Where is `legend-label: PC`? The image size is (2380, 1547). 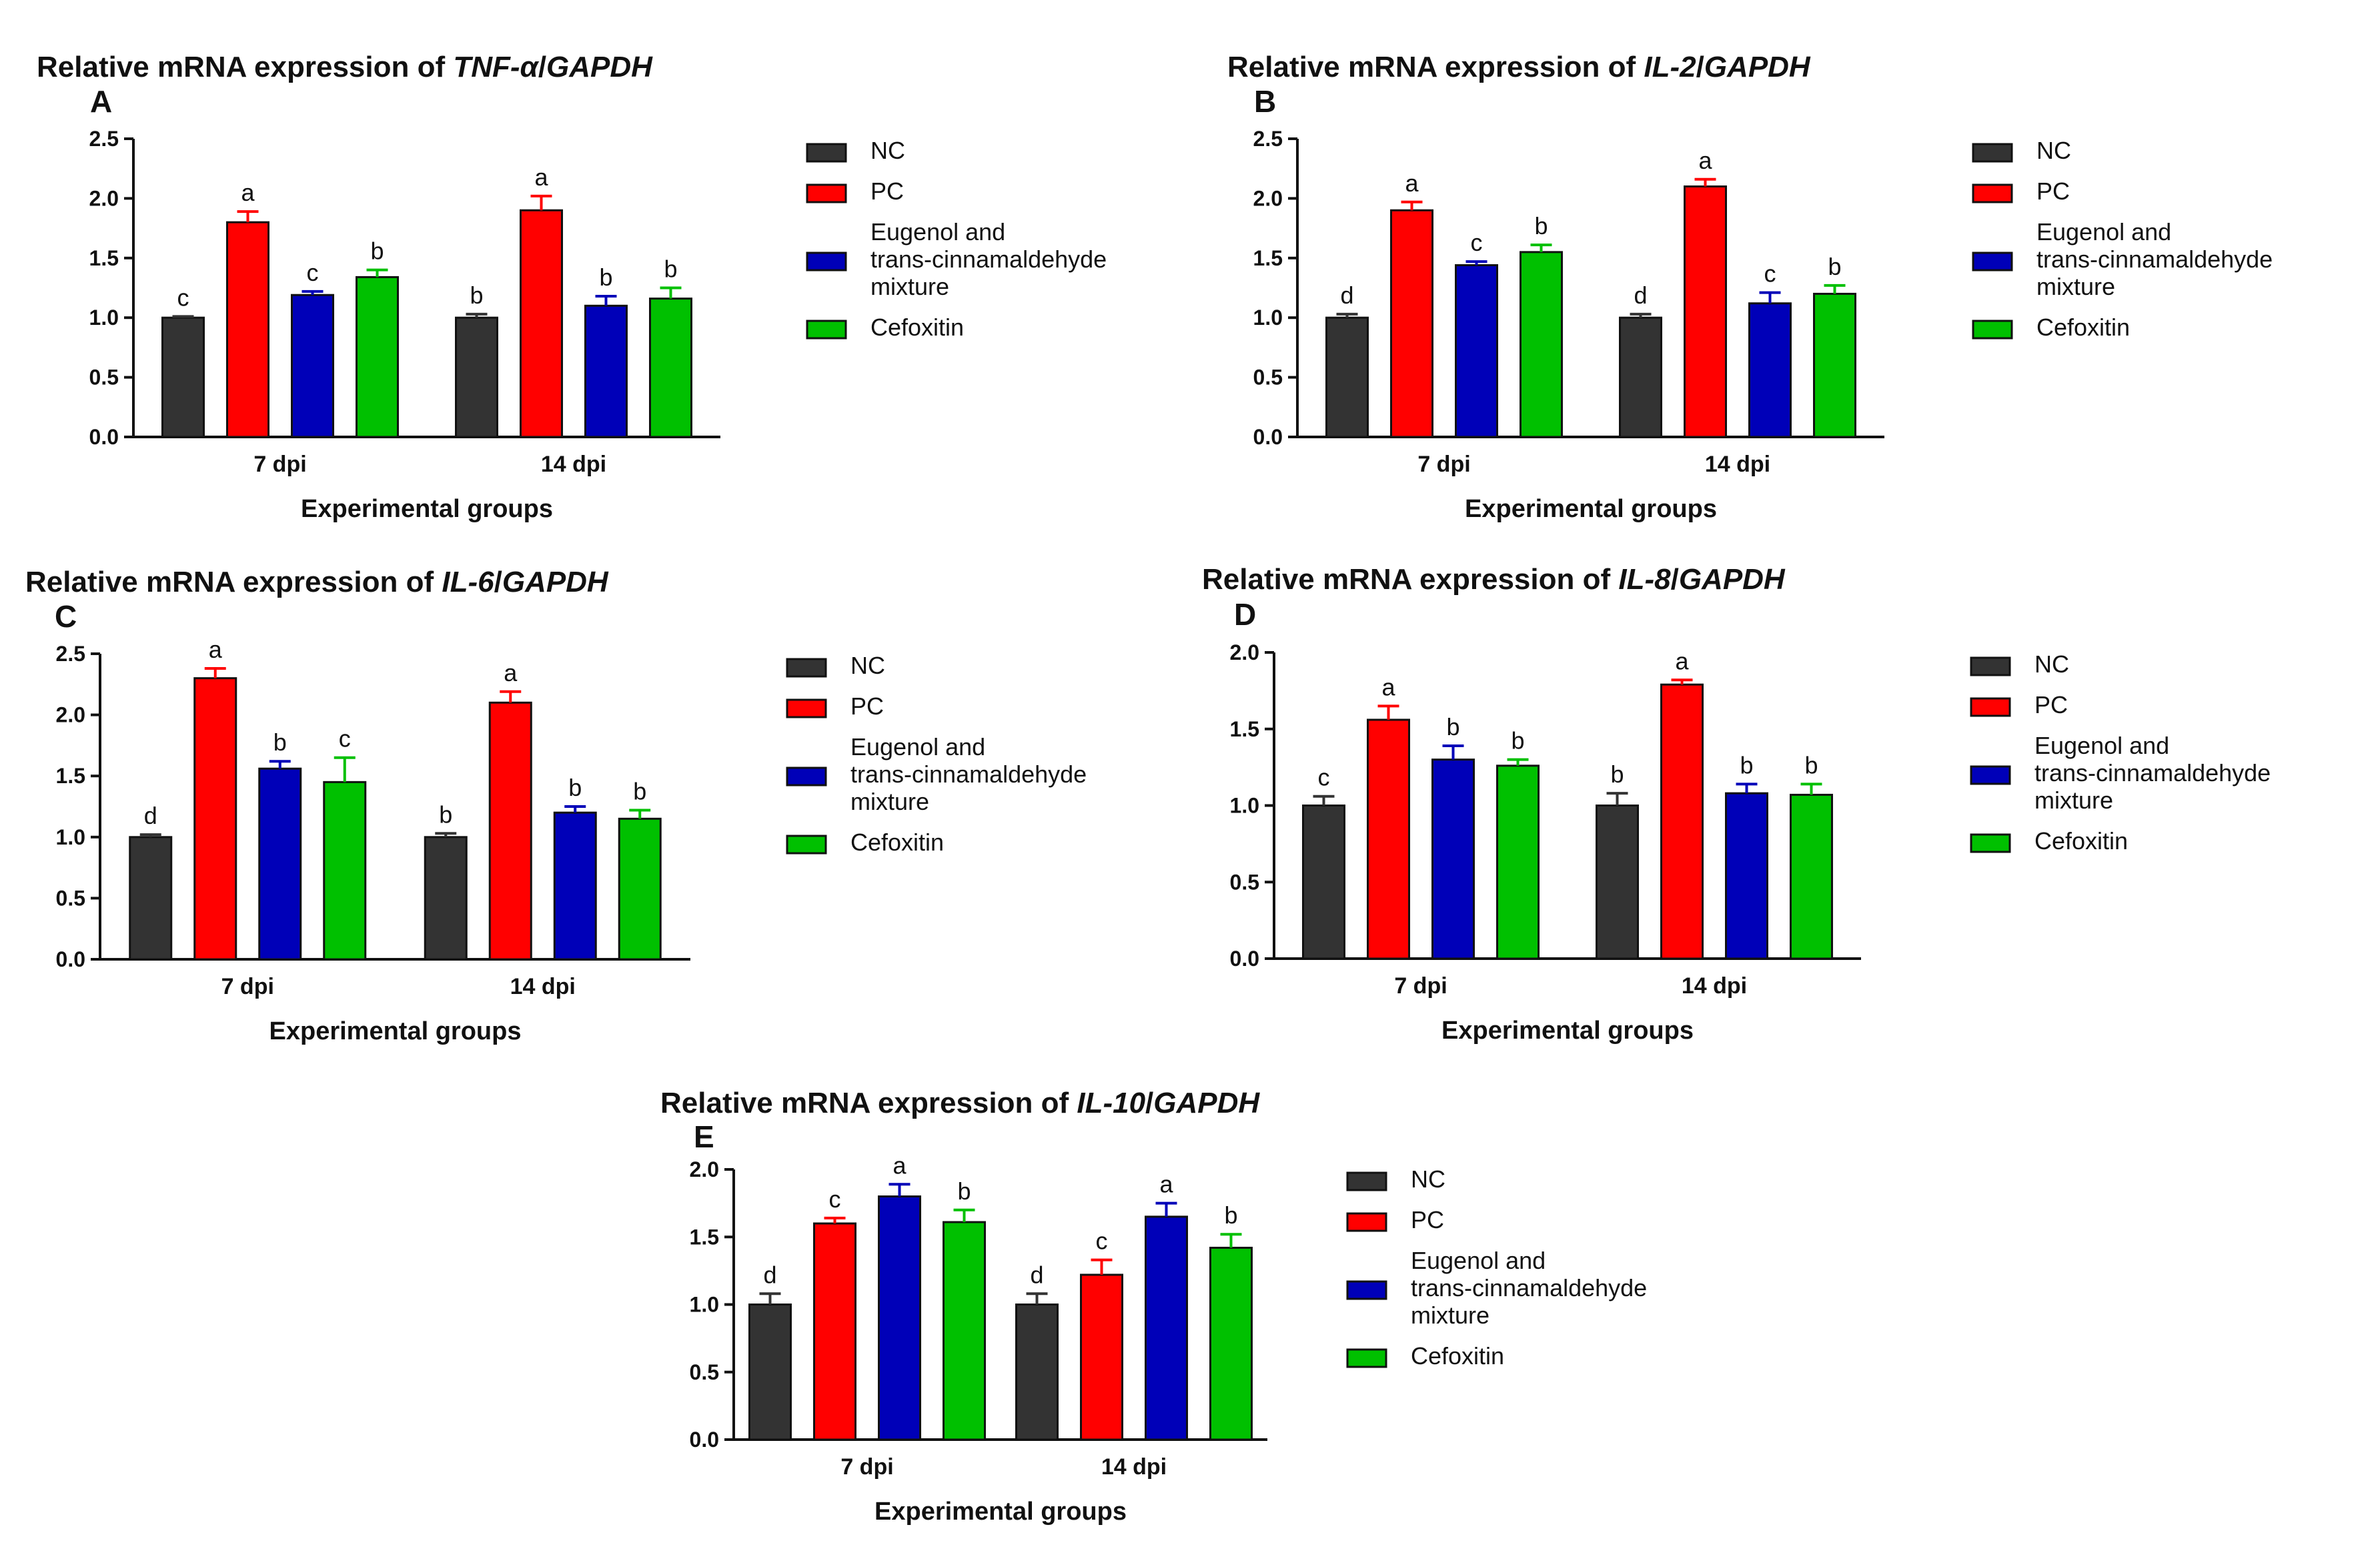
legend-label: PC is located at coordinates (867, 706).